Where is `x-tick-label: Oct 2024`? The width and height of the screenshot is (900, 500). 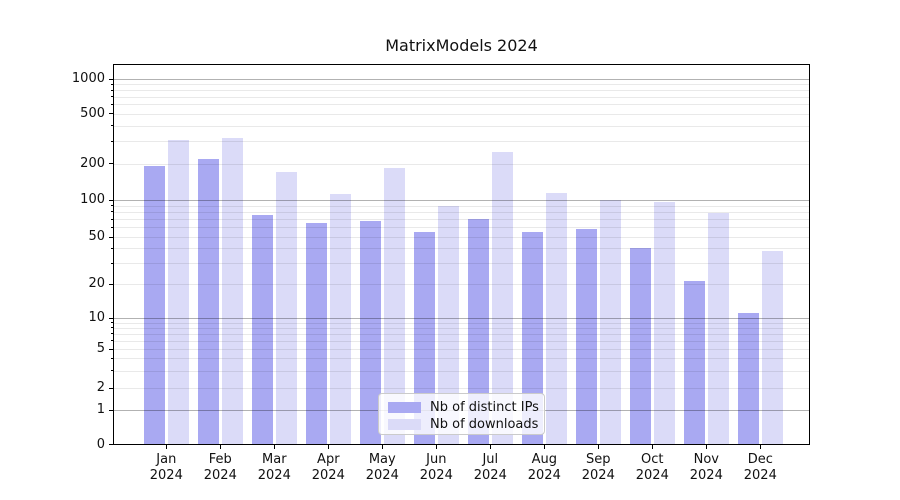
x-tick-label: Oct 2024 is located at coordinates (652, 467).